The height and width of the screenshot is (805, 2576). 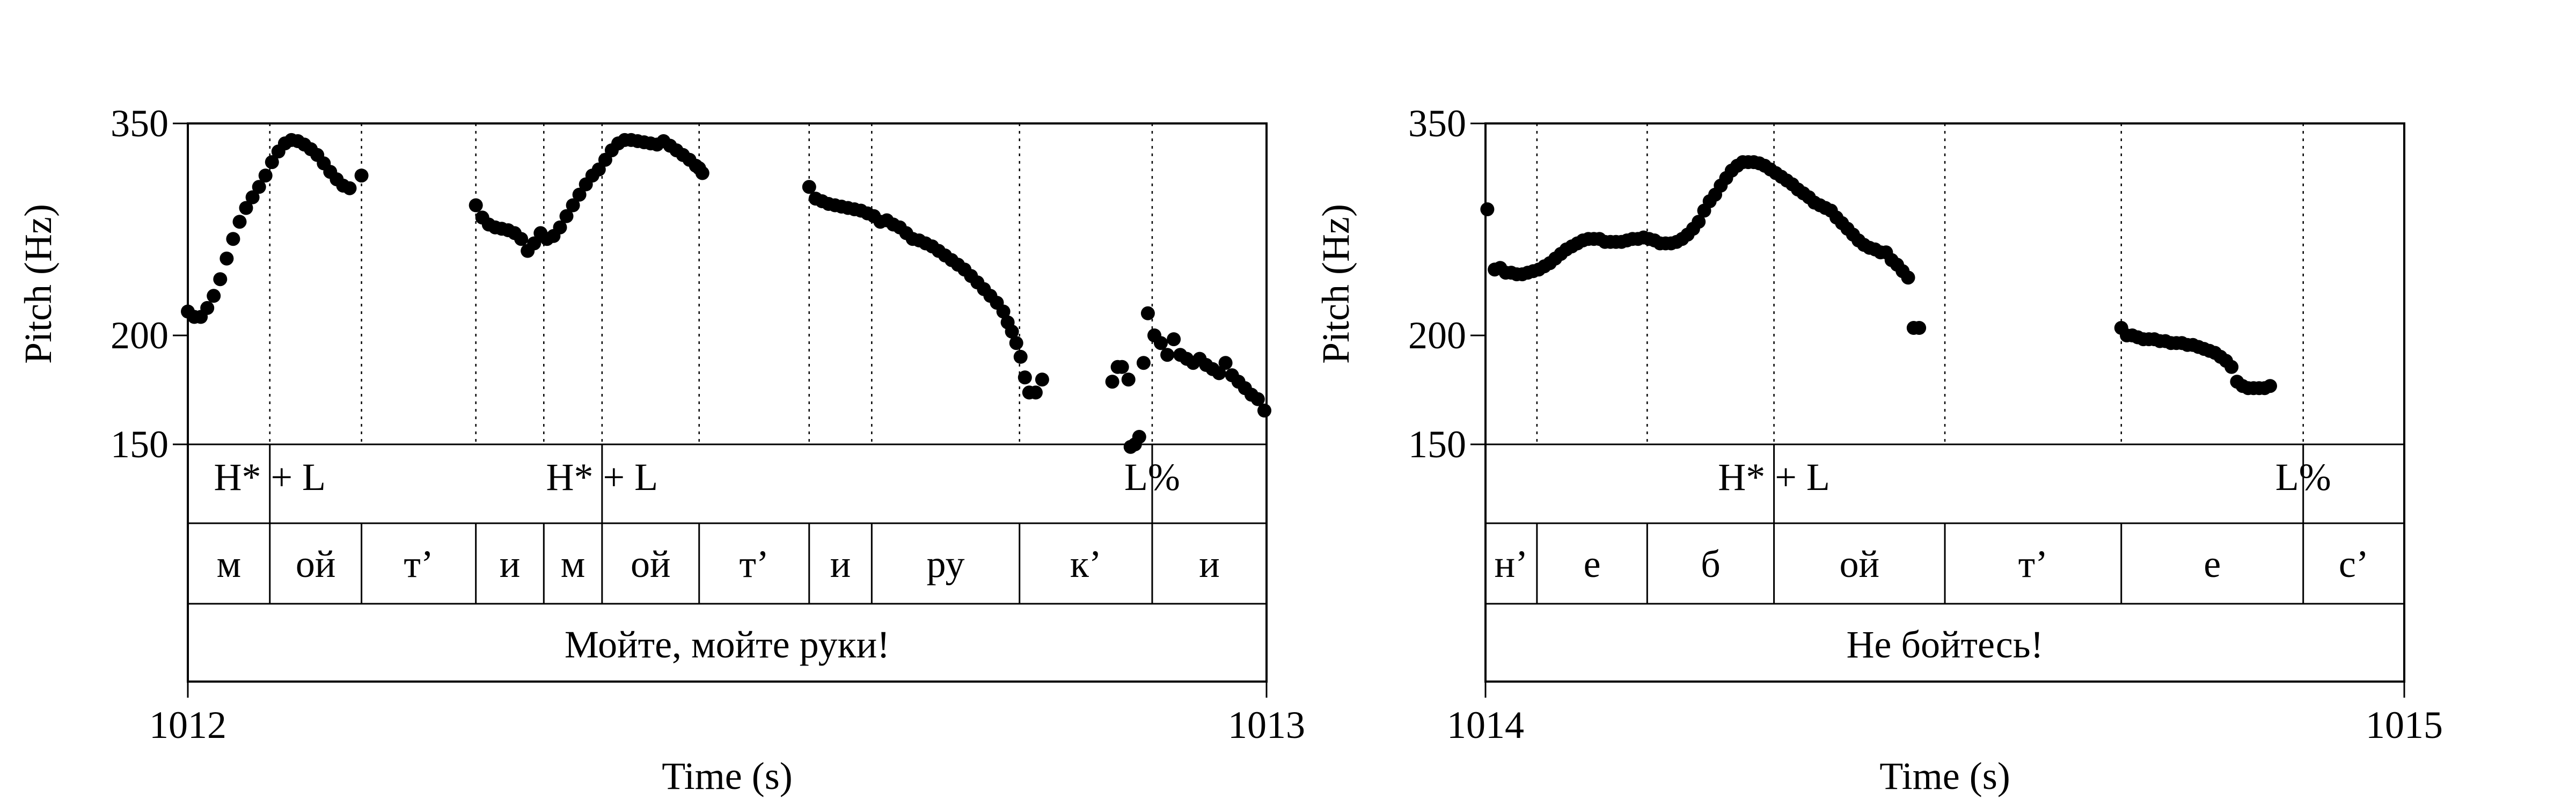 I want to click on x-tick-label: 1015, so click(x=2404, y=725).